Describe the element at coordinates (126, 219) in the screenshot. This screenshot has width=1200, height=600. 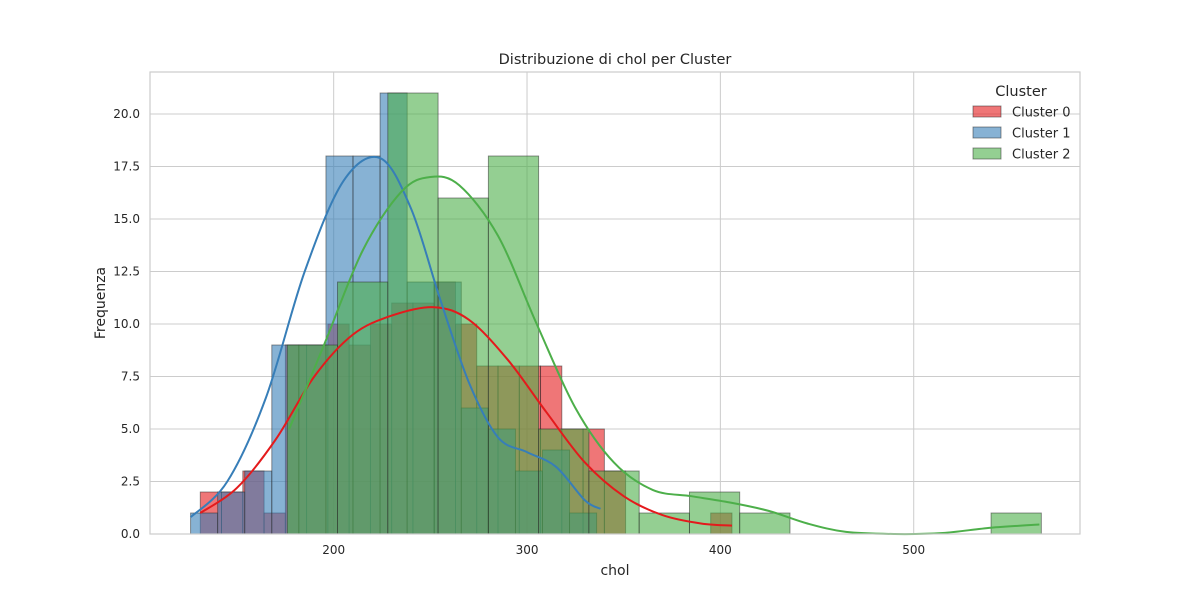
I see `y-tick-label: 15.0` at that location.